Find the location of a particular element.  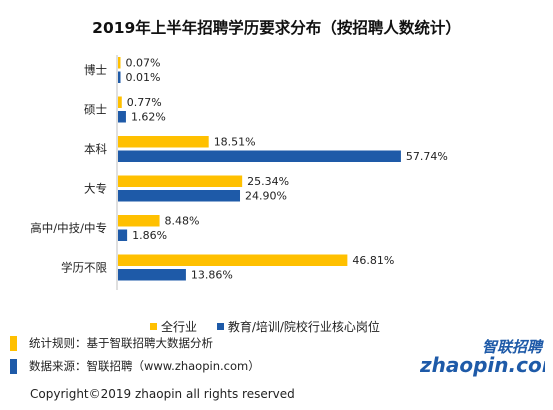

category-label: 本科 is located at coordinates (95, 149).